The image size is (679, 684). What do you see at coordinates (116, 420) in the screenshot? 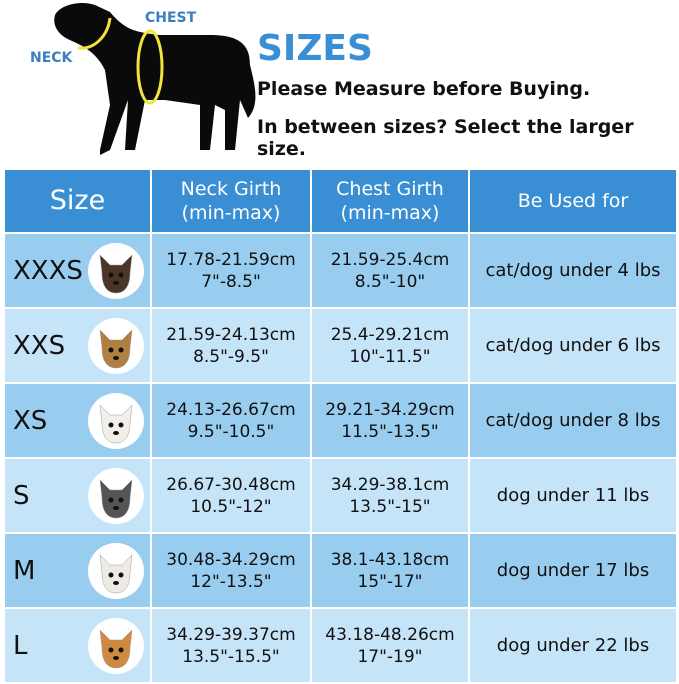
I see `maltese-photo` at bounding box center [116, 420].